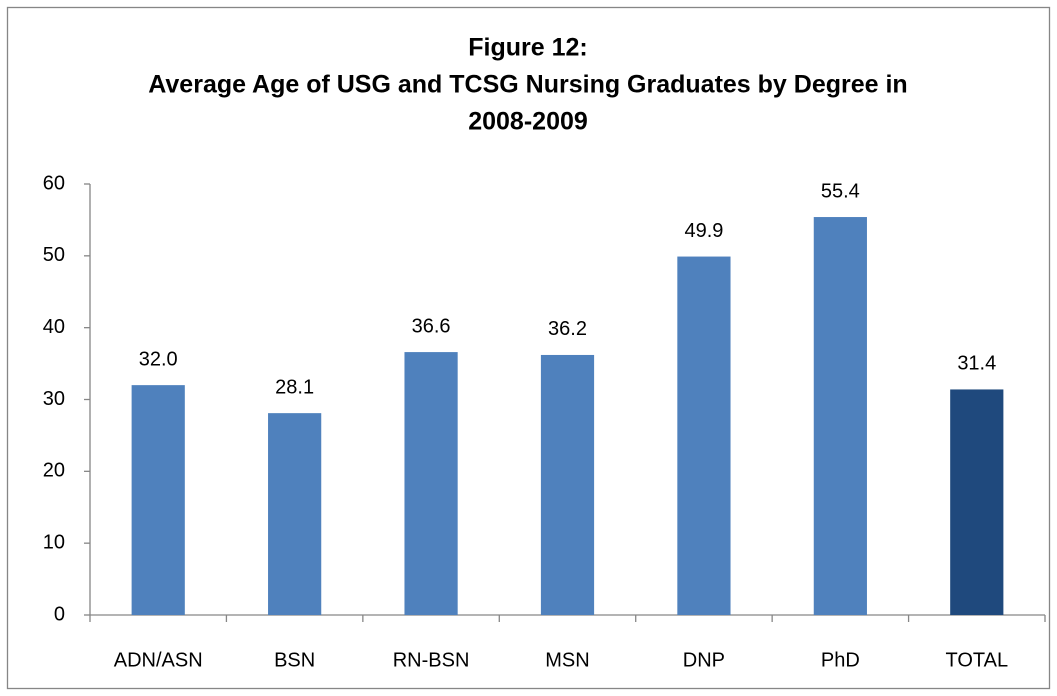 The height and width of the screenshot is (696, 1057). What do you see at coordinates (567, 329) in the screenshot?
I see `data-label: 36.2` at bounding box center [567, 329].